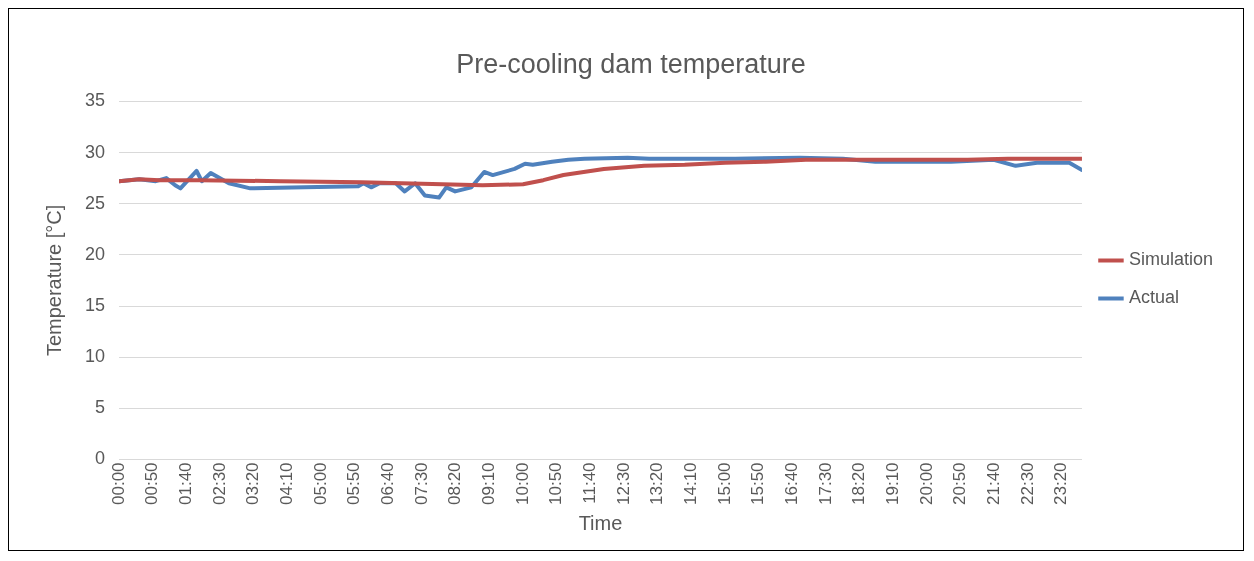  Describe the element at coordinates (926, 484) in the screenshot. I see `x-tick-label: 20:00` at that location.